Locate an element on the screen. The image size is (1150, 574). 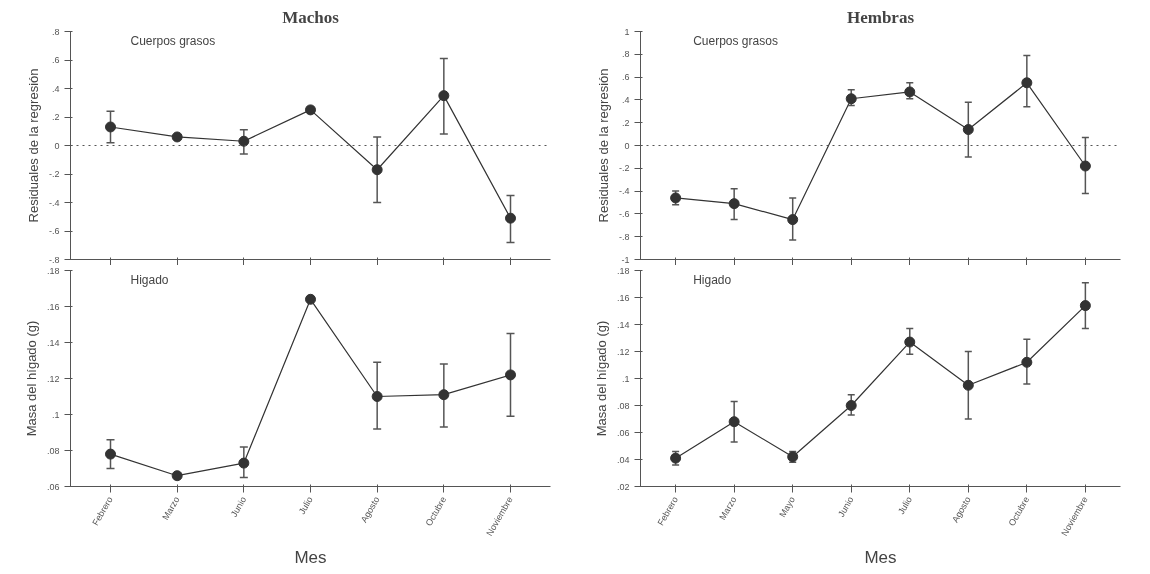
y-tick-label: .04 is located at coordinates (623, 459).